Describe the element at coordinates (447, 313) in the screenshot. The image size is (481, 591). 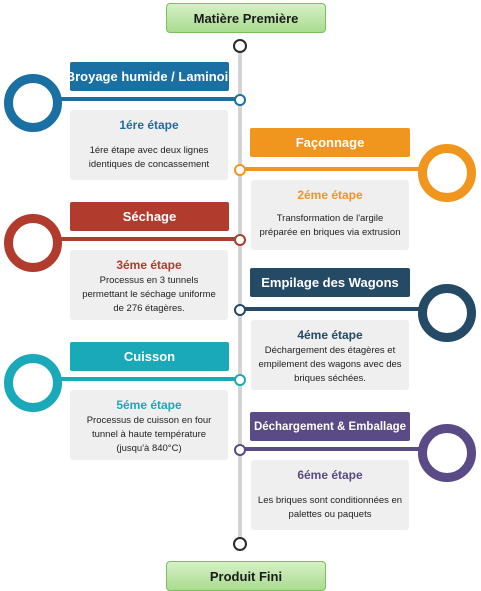
I see `stage-4-ring` at that location.